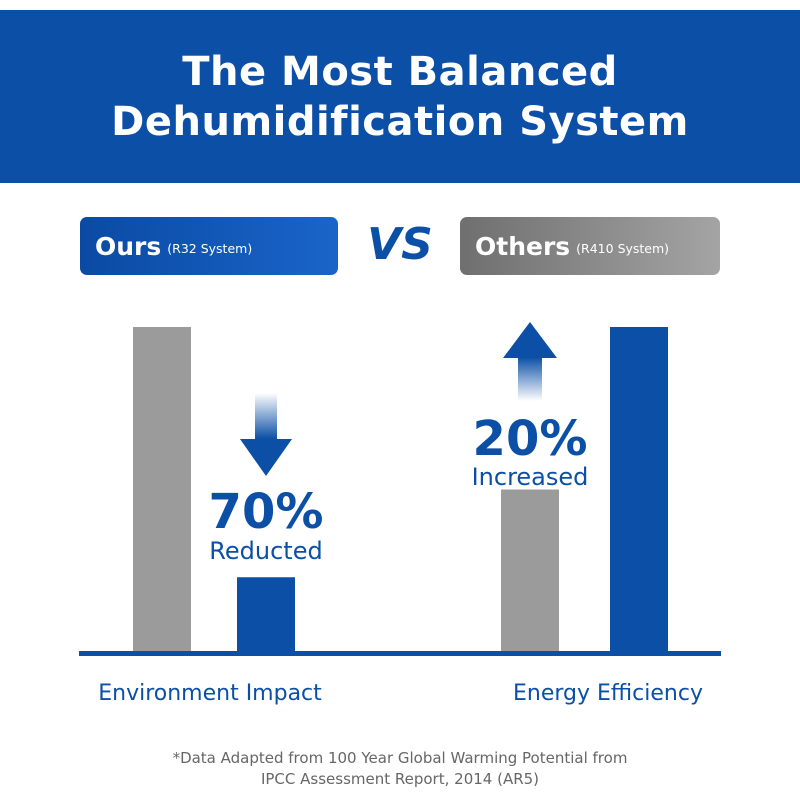  I want to click on arrow-up-shaft, so click(530, 379).